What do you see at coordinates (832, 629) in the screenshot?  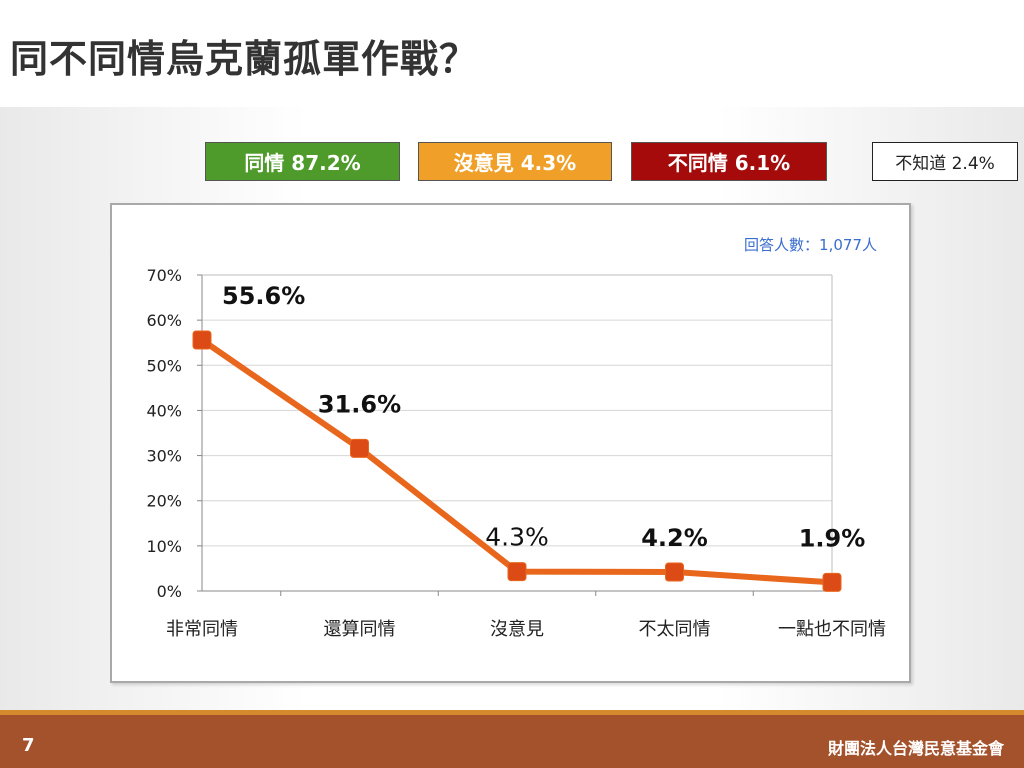 I see `x-tick-label: 一點也不同情` at bounding box center [832, 629].